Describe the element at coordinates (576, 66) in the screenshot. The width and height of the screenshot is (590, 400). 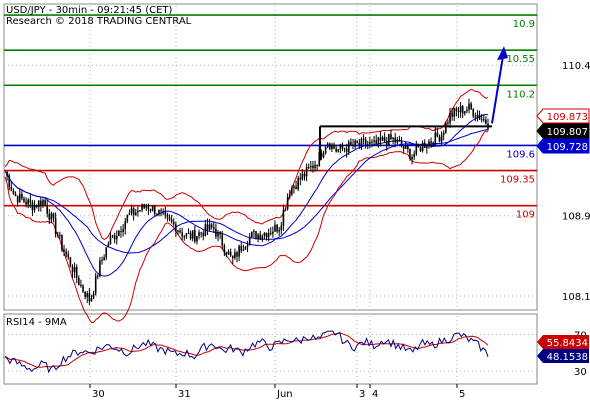
I see `y-tick-label: 110.4` at that location.